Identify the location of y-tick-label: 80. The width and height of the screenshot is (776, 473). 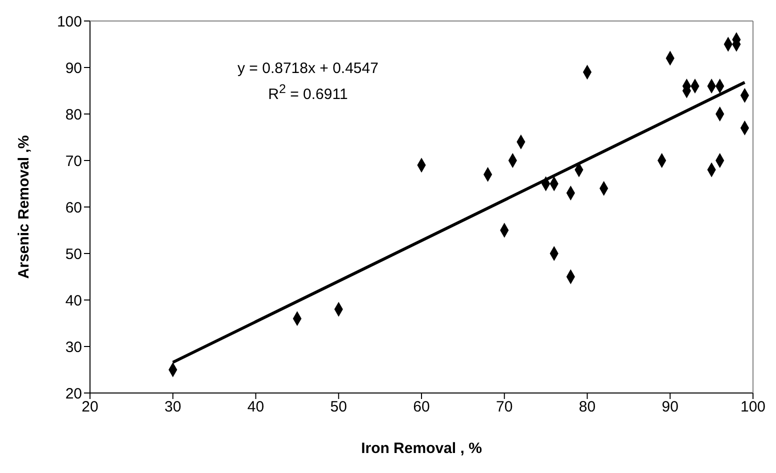
(73, 115).